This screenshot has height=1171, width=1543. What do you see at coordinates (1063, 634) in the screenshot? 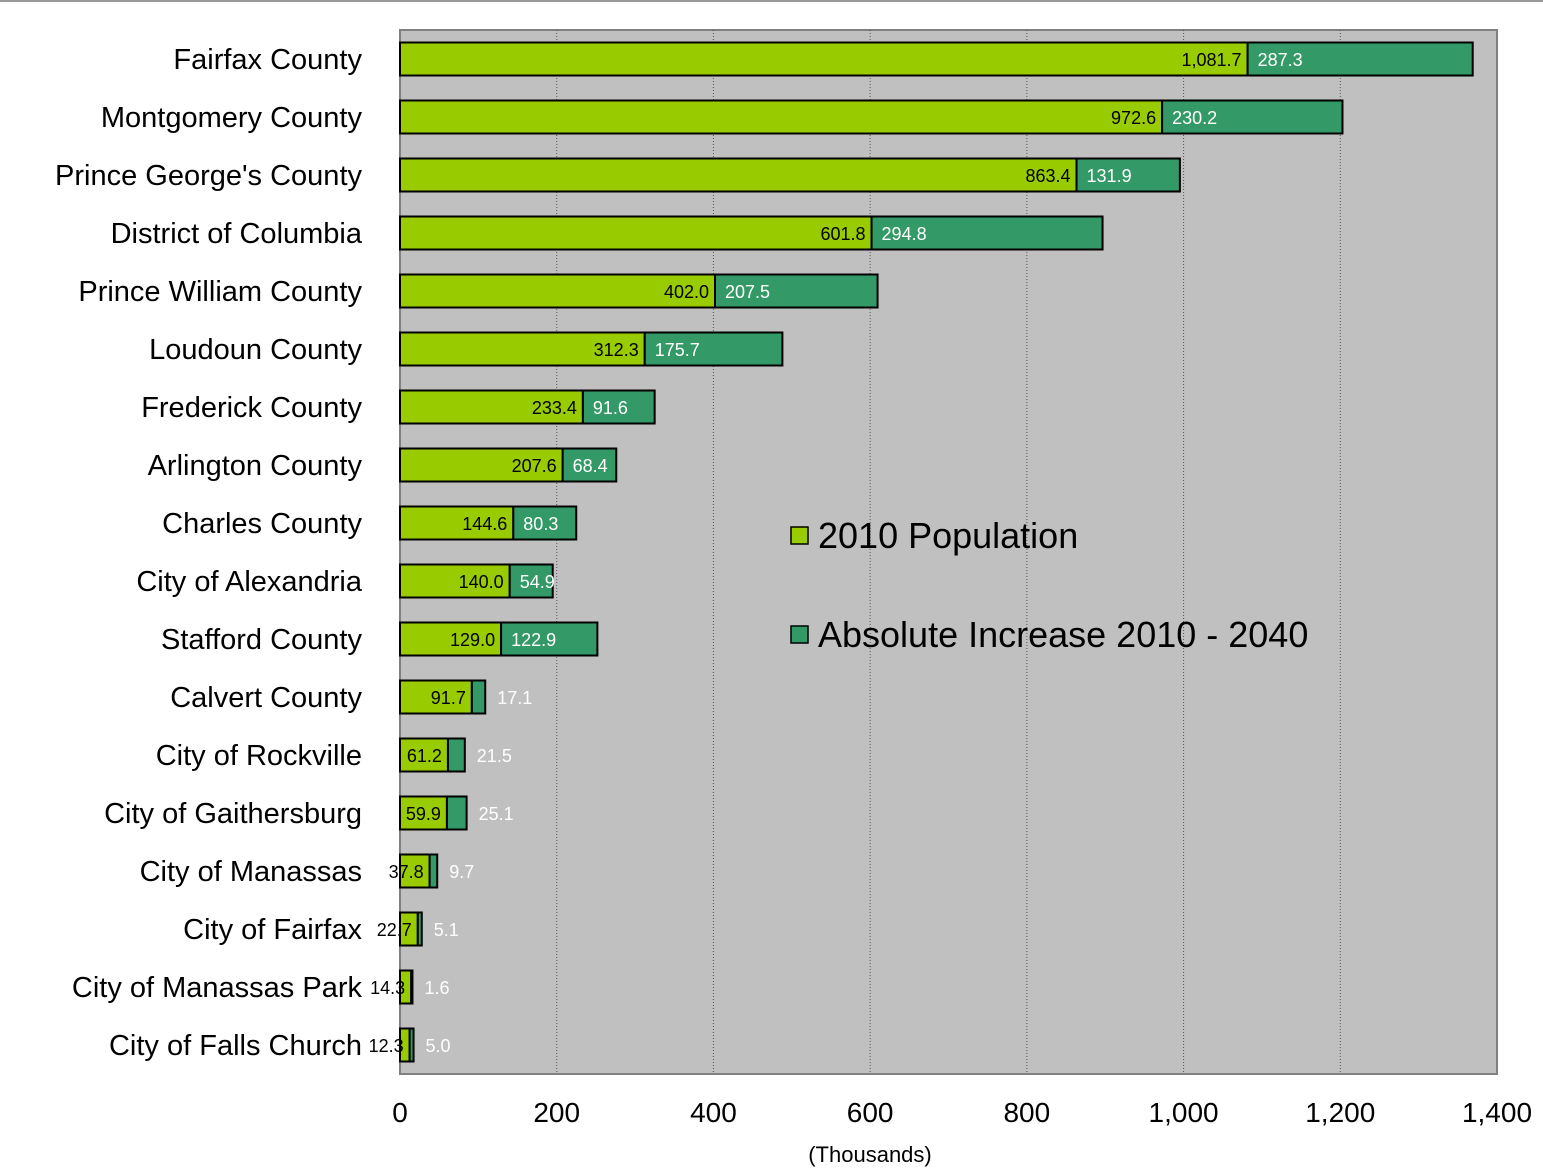
I see `legend-label-absolute-increase: Absolute Increase 2010 - 2040` at bounding box center [1063, 634].